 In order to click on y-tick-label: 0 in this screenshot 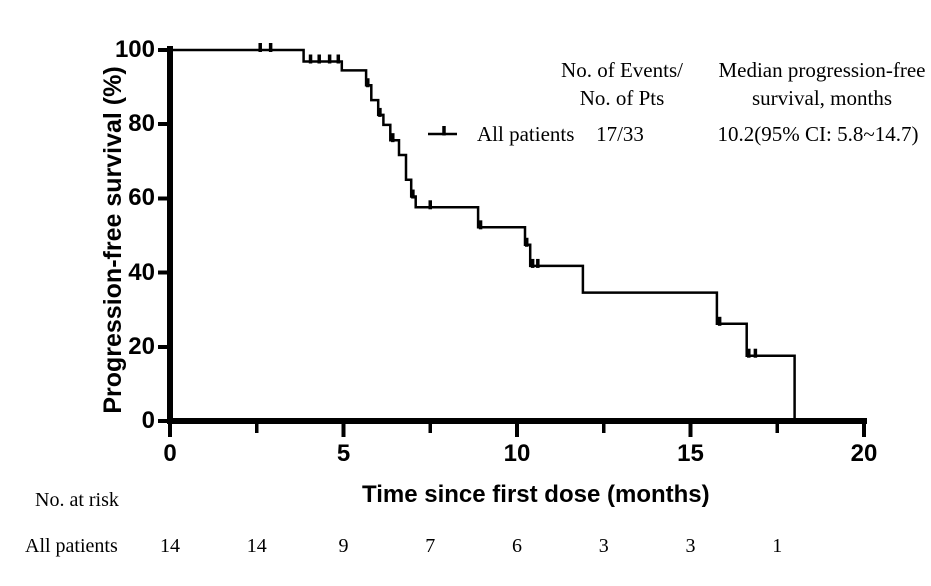, I will do `click(148, 420)`.